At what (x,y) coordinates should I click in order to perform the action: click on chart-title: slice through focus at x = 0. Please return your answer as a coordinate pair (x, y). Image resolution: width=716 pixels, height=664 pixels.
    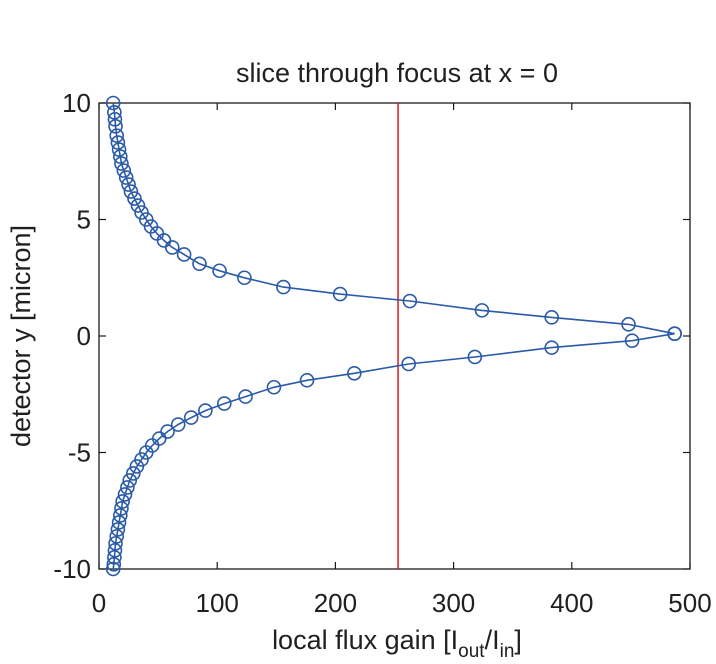
    Looking at the image, I should click on (397, 73).